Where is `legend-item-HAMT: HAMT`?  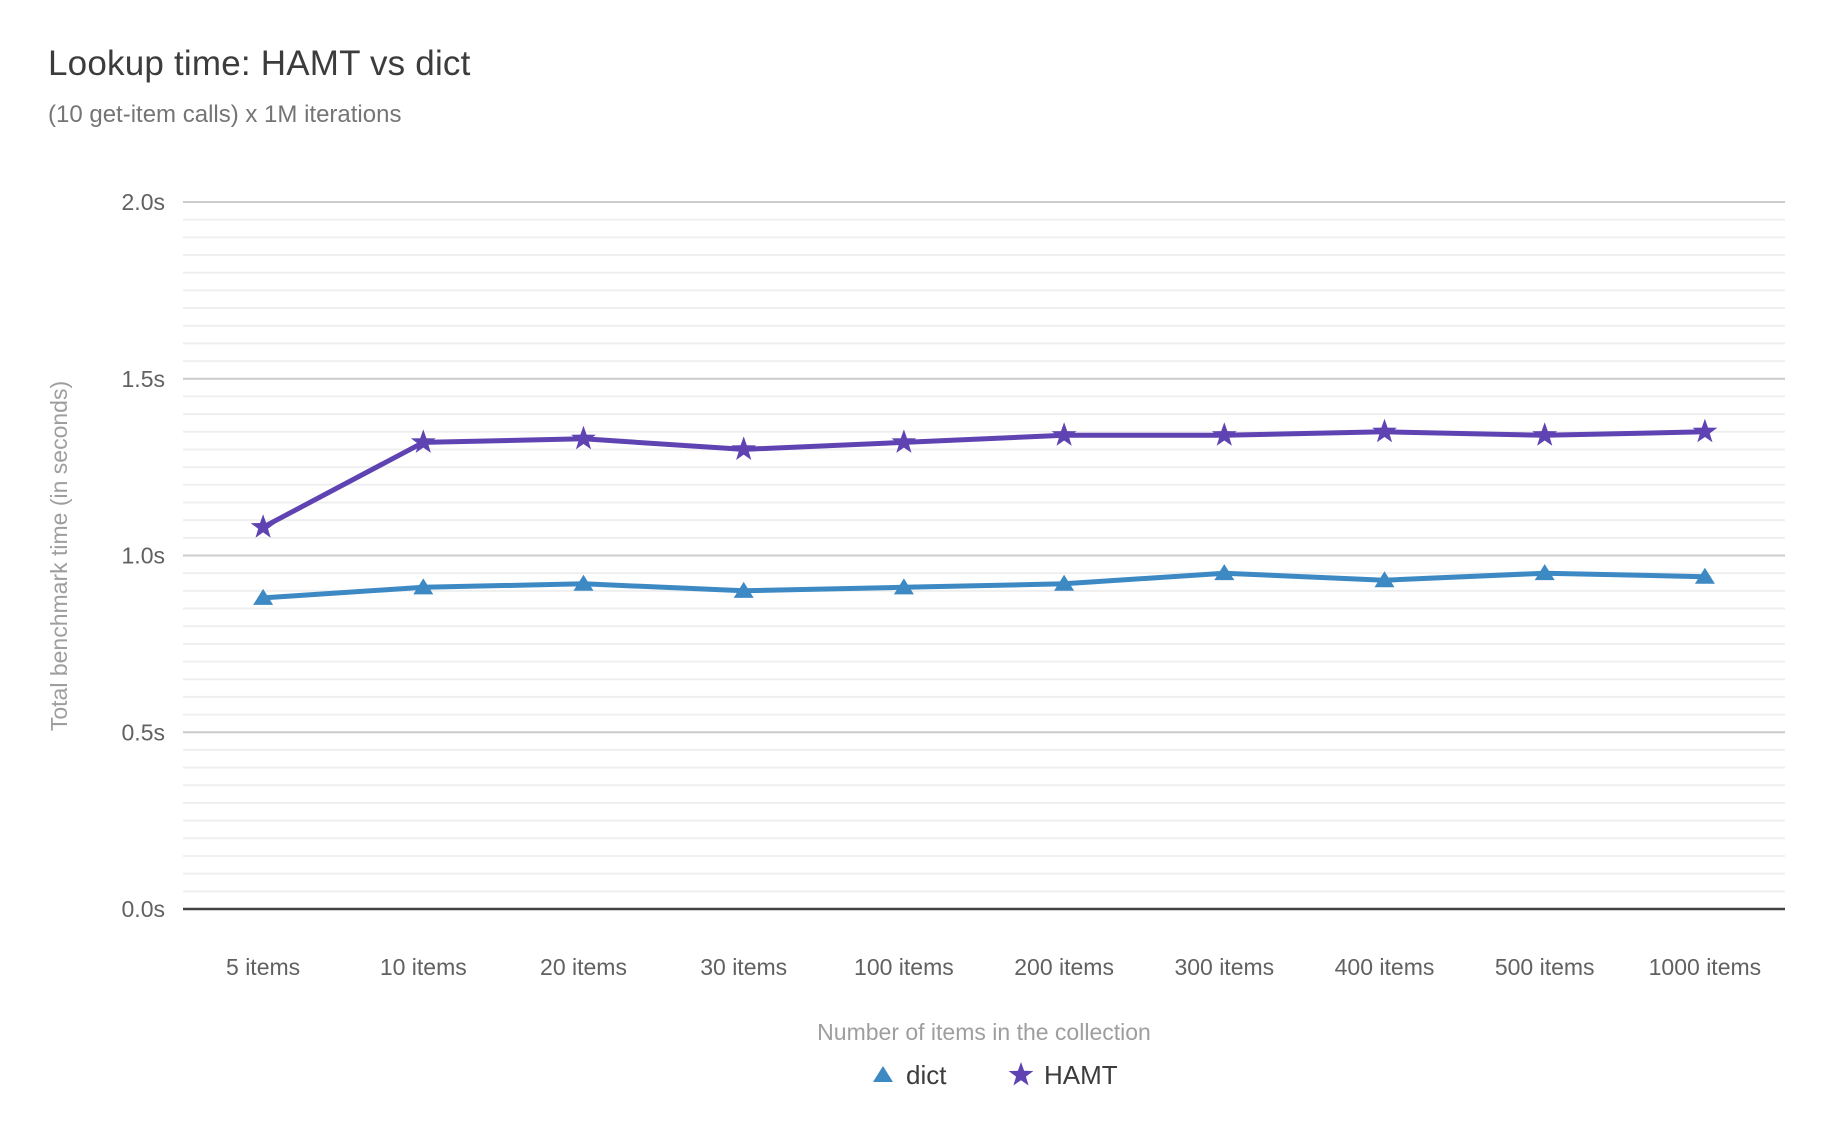
legend-item-HAMT: HAMT is located at coordinates (1063, 1075).